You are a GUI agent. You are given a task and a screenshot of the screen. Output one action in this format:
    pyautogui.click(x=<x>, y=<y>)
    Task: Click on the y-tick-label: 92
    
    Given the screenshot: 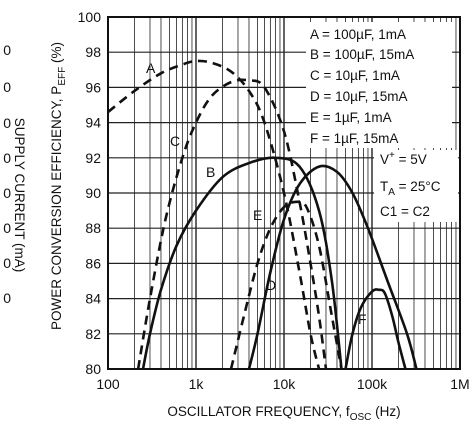 What is the action you would take?
    pyautogui.click(x=93, y=158)
    